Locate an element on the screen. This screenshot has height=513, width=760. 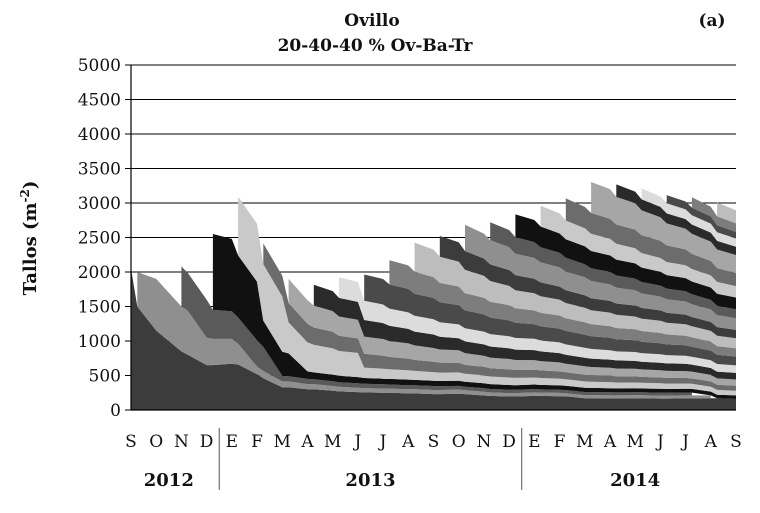
year-label: 2013 is located at coordinates (370, 480).